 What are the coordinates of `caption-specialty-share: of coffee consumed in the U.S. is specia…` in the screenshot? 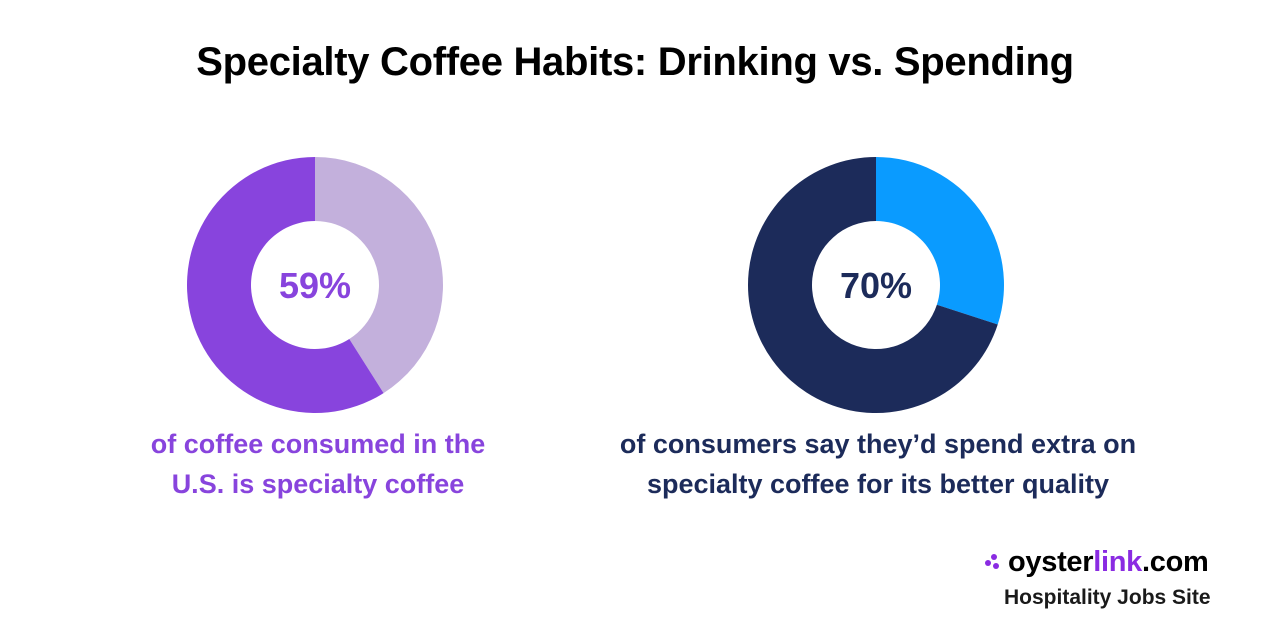 It's located at (318, 464).